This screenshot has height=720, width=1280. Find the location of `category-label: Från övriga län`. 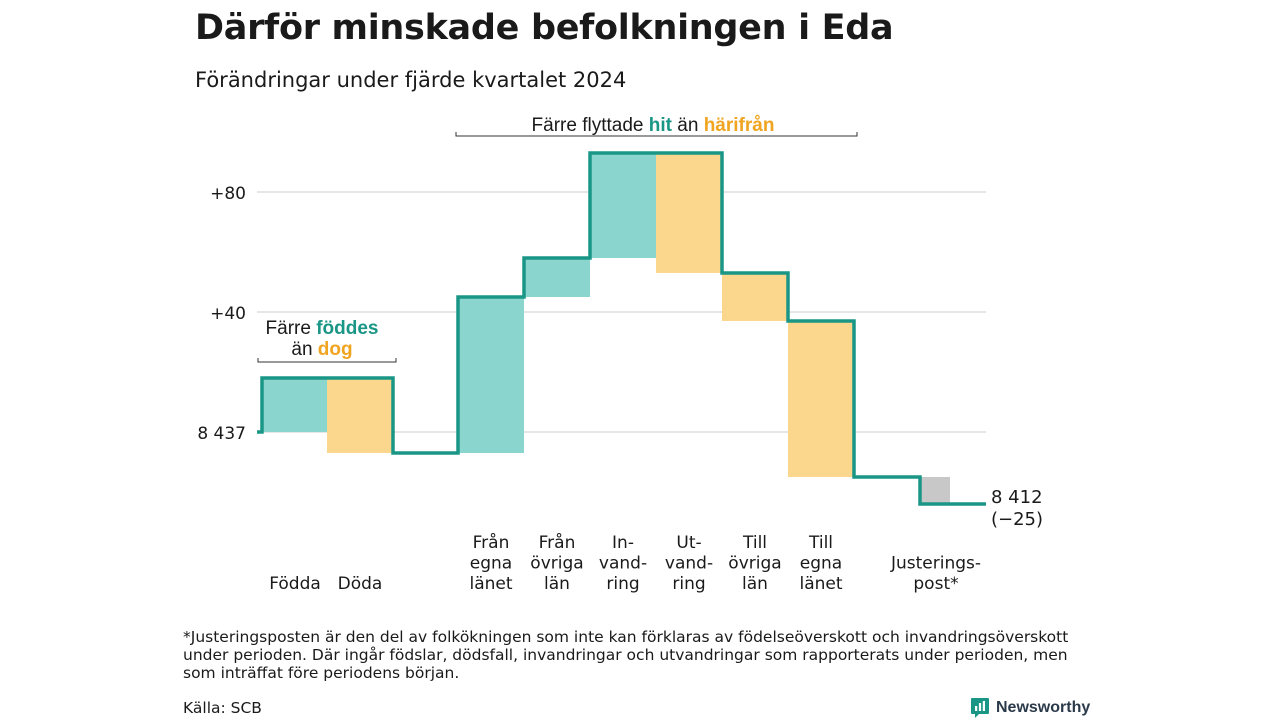

category-label: Från övriga län is located at coordinates (556, 563).